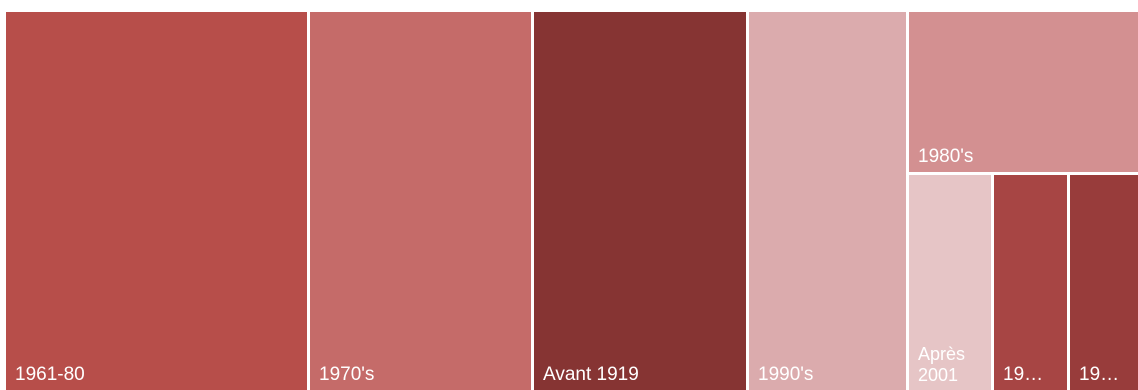  I want to click on treemap-tile-apr-s-2001-5: Après 2001, so click(950, 282).